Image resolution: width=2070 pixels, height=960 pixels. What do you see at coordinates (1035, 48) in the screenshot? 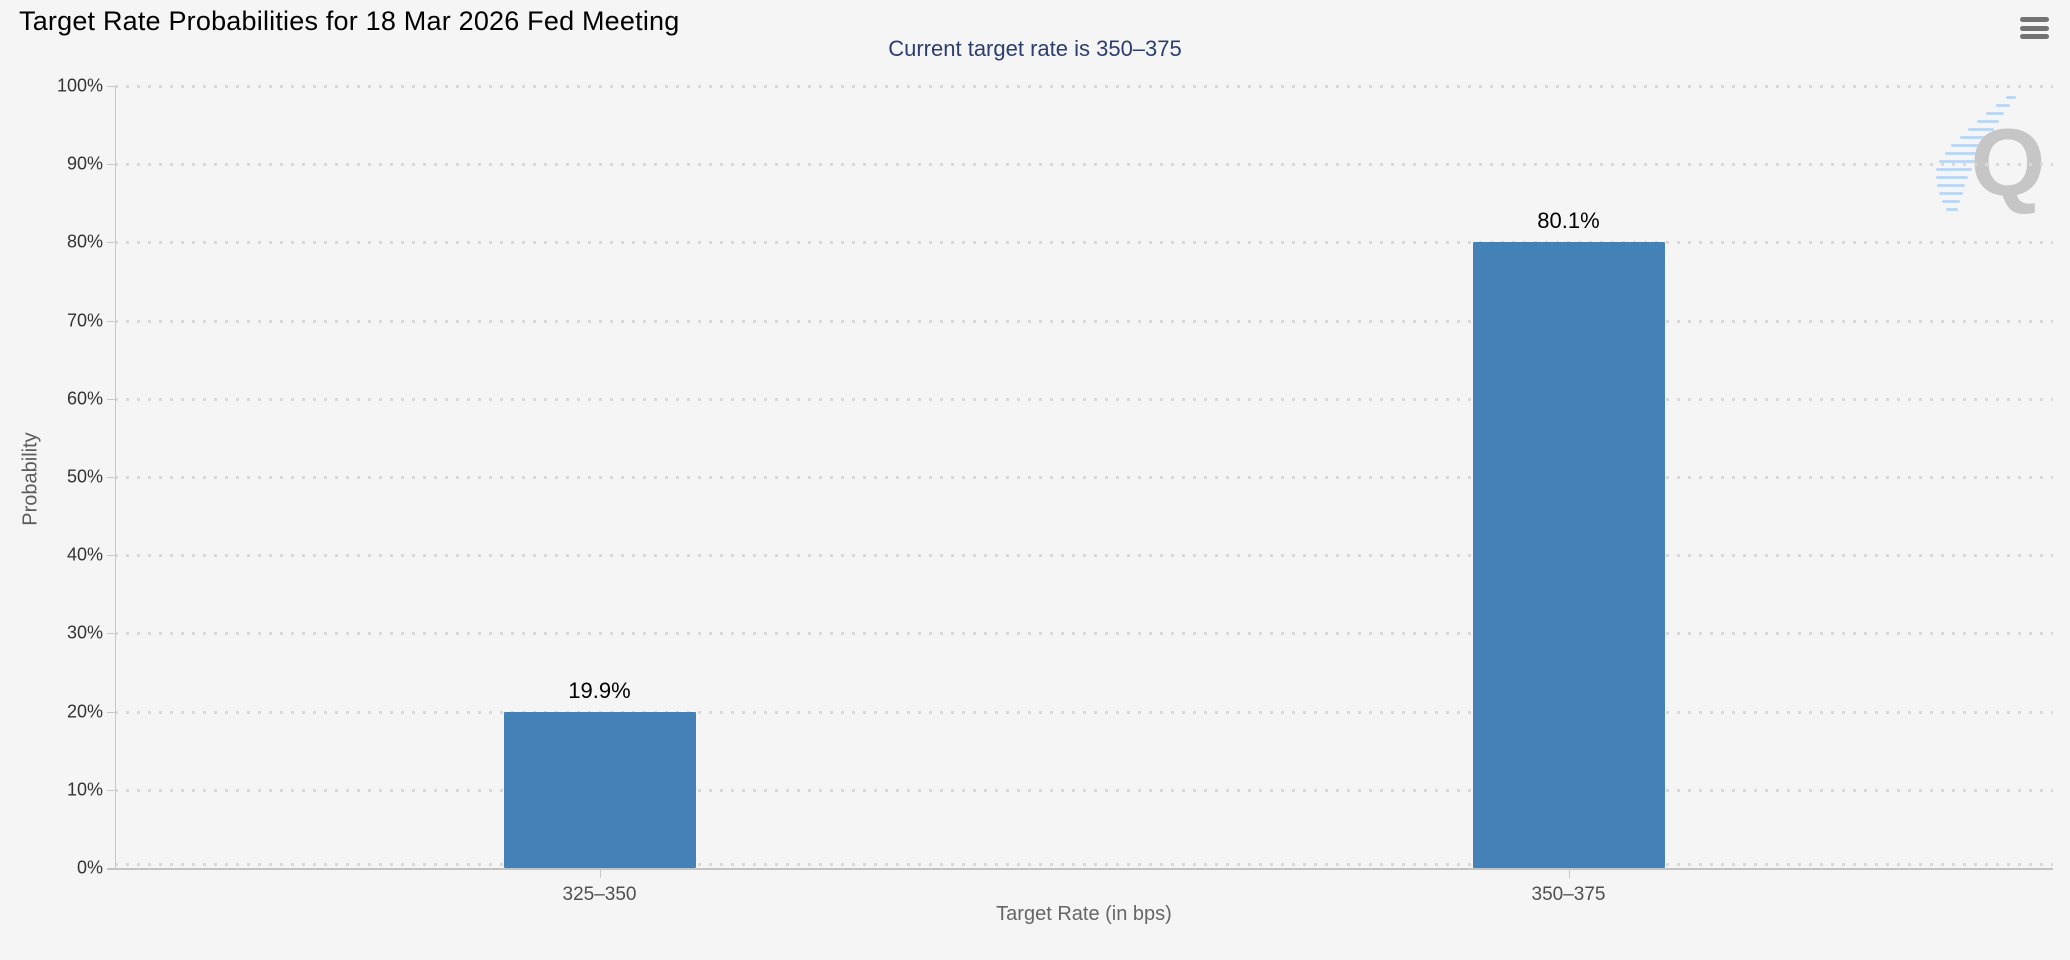
I see `chart-subtitle: Current target rate is 350–375` at bounding box center [1035, 48].